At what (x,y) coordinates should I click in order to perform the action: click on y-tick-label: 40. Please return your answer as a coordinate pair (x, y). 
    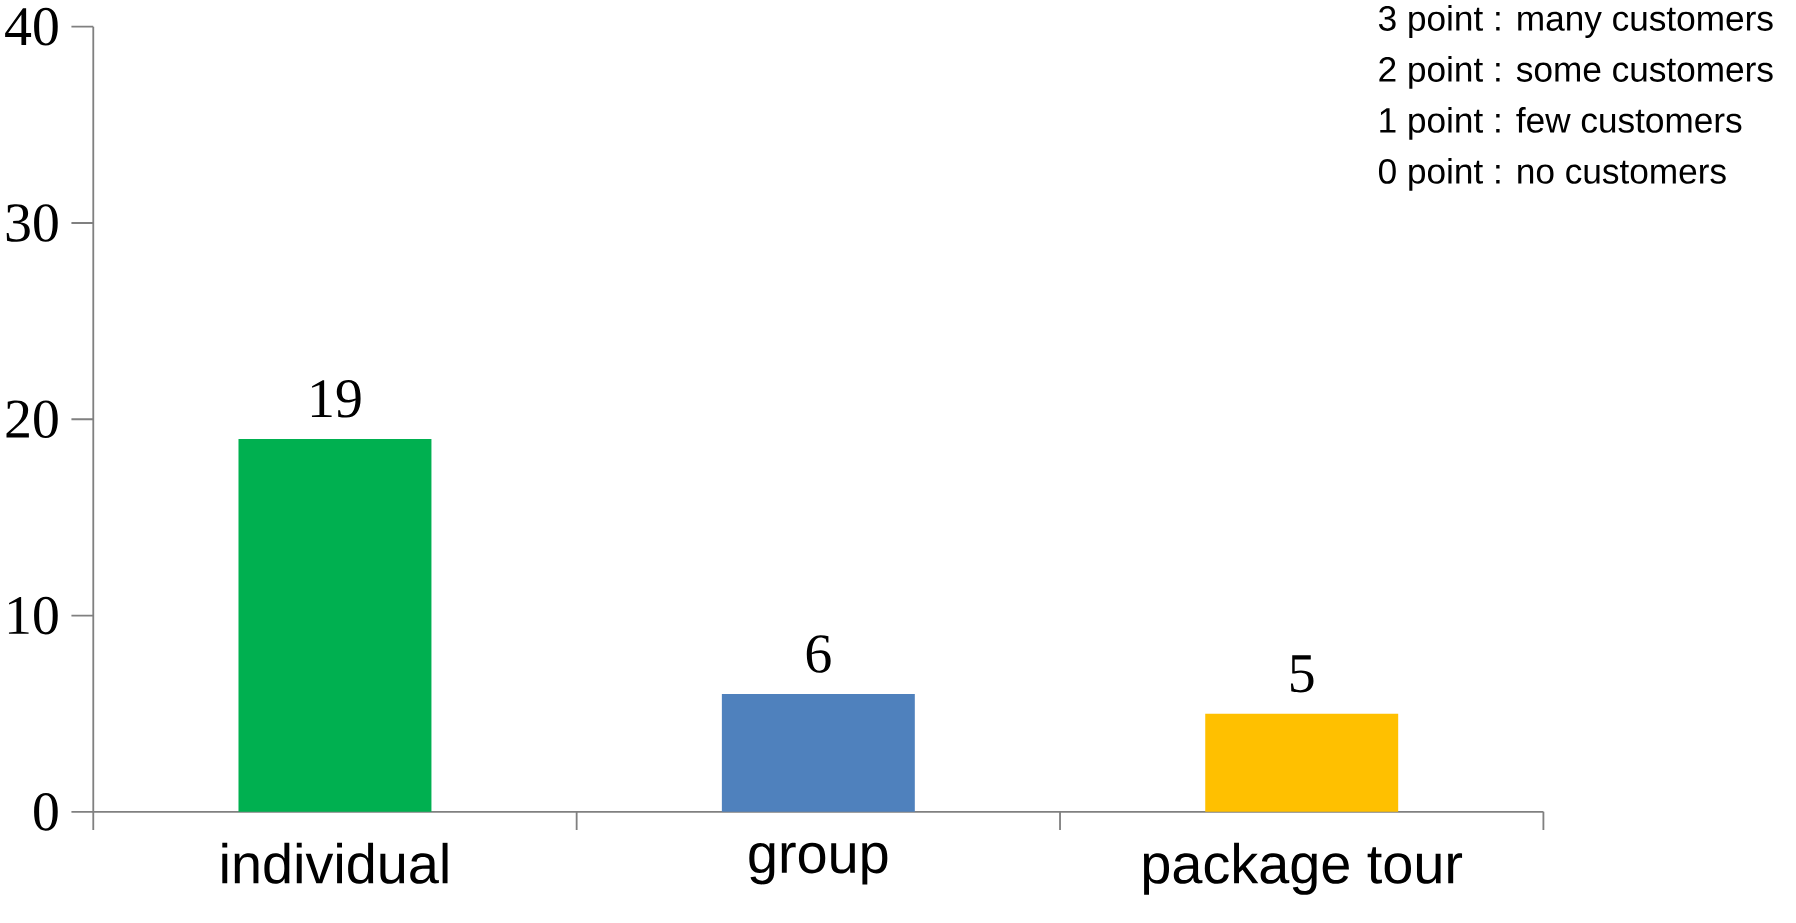
    Looking at the image, I should click on (31, 26).